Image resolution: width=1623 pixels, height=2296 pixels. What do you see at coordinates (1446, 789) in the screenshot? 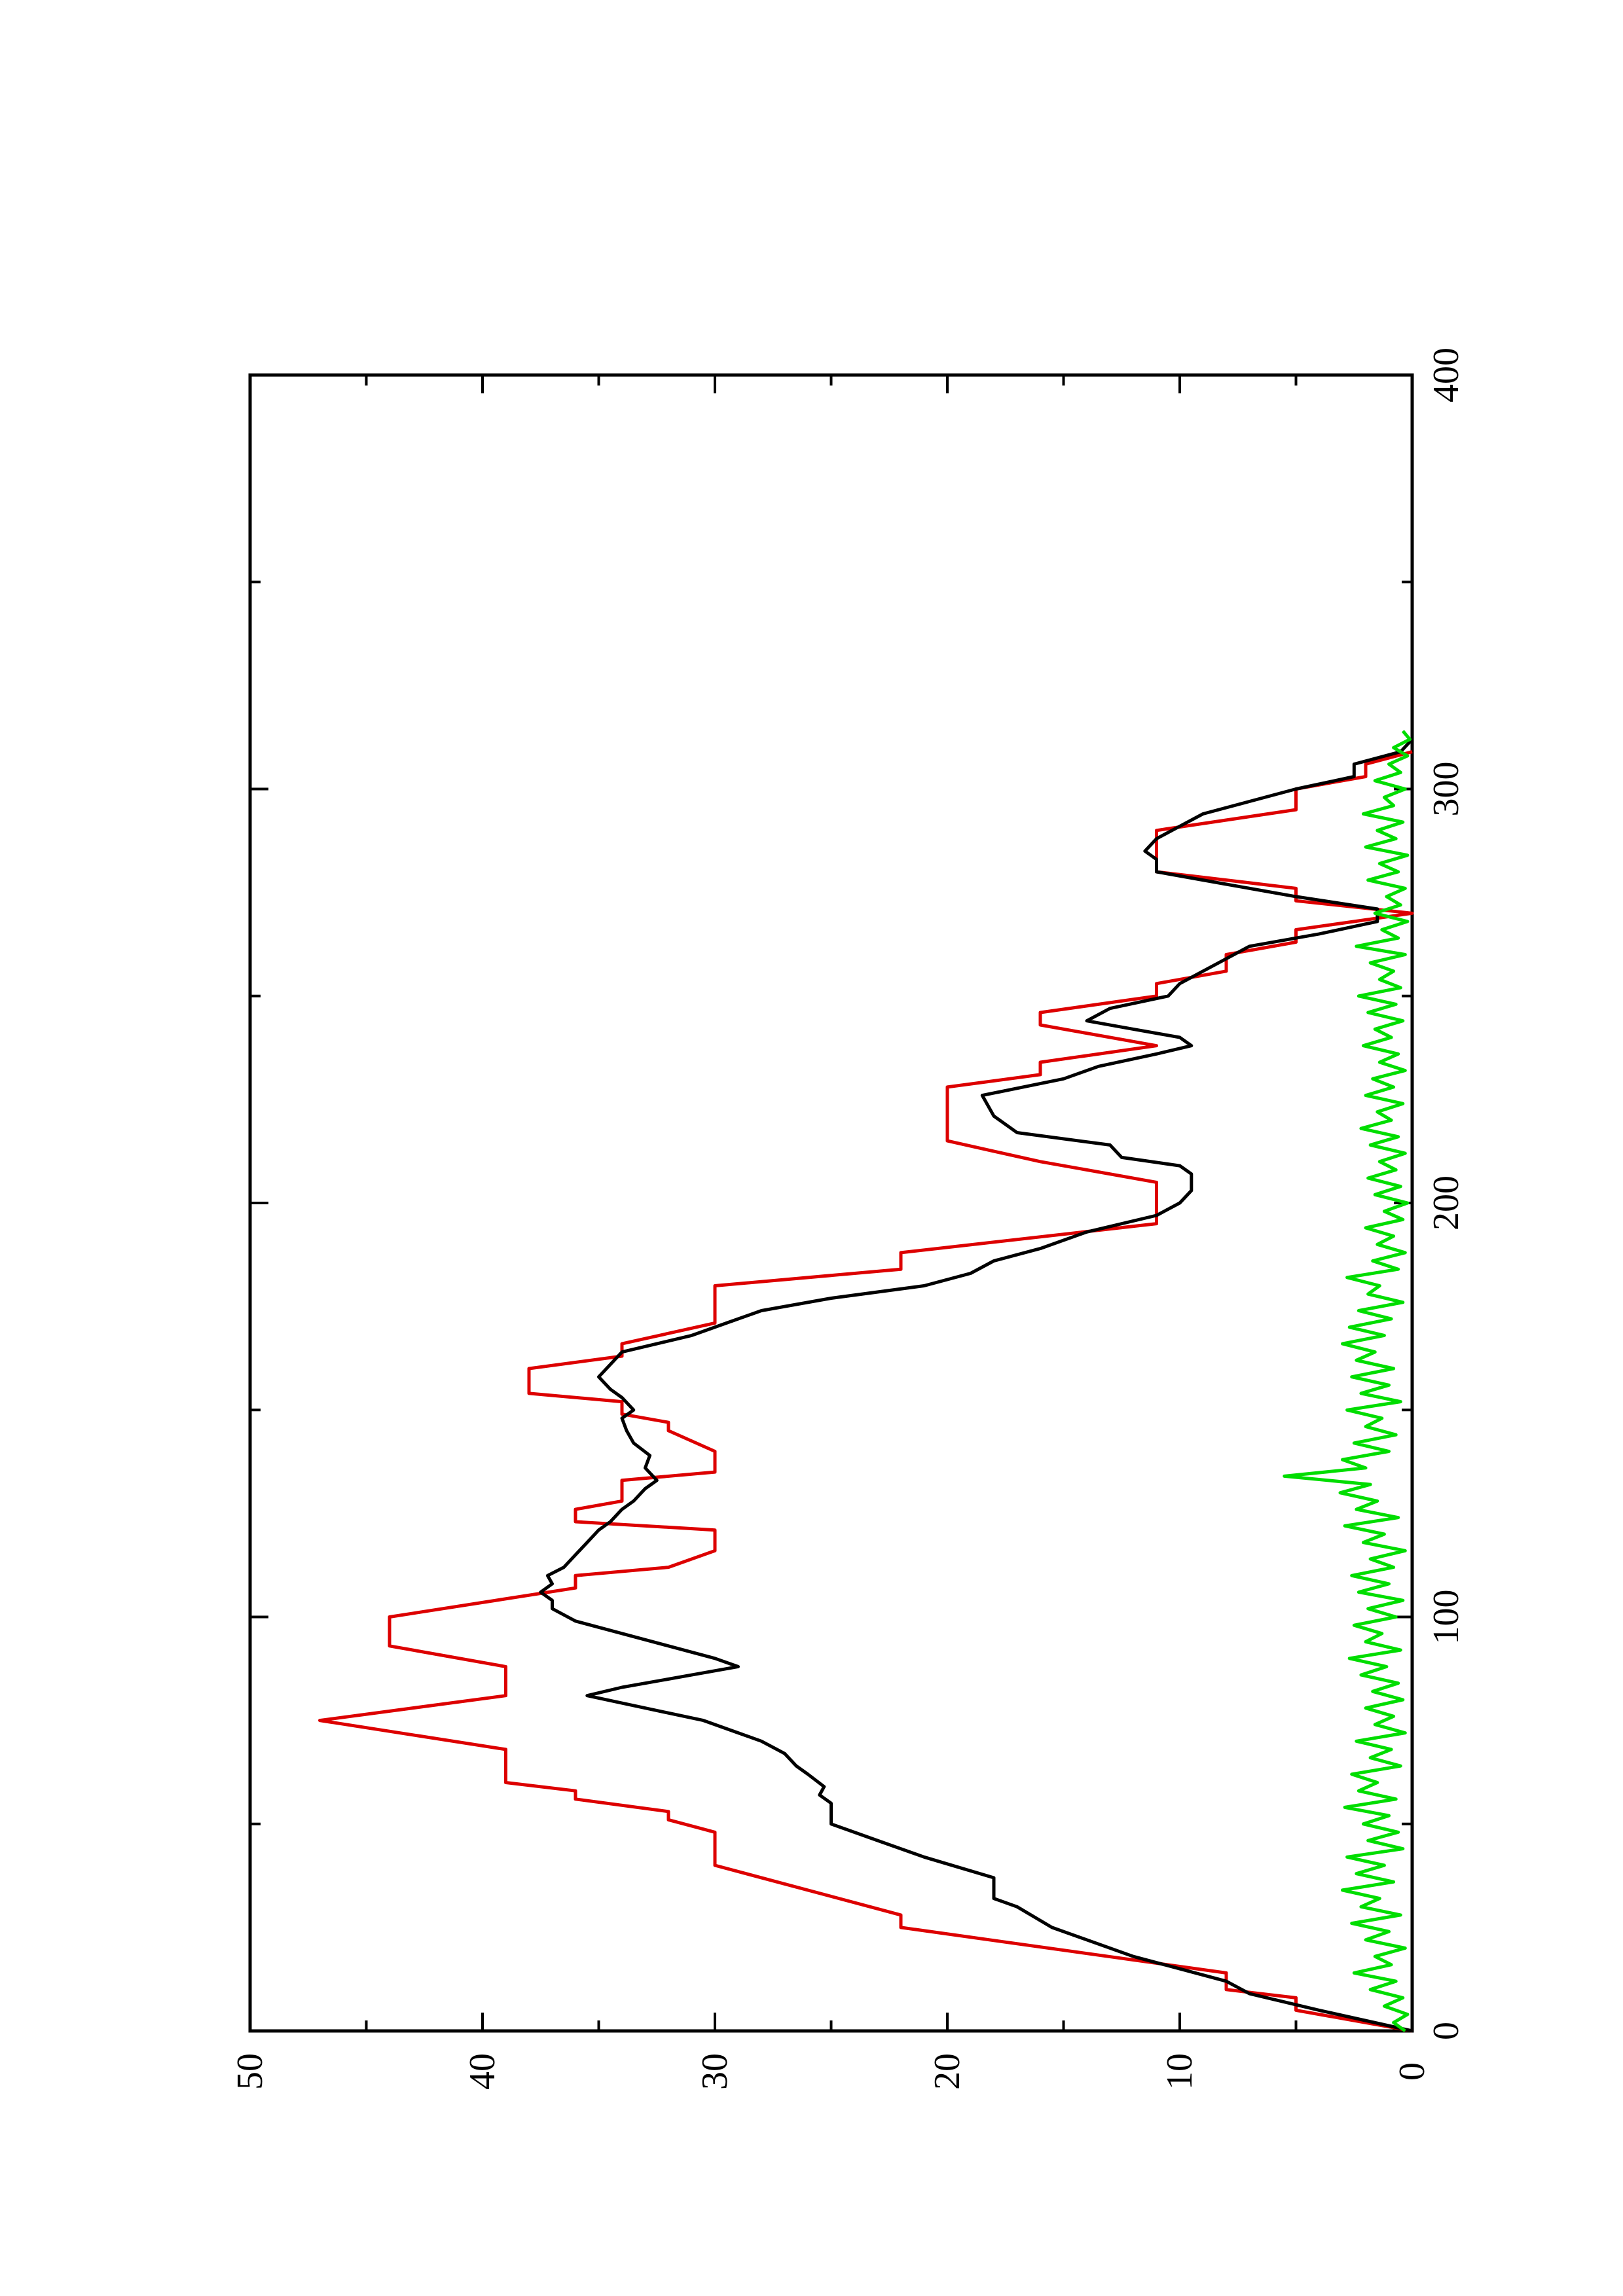
I see `x-tick-label: 300` at bounding box center [1446, 789].